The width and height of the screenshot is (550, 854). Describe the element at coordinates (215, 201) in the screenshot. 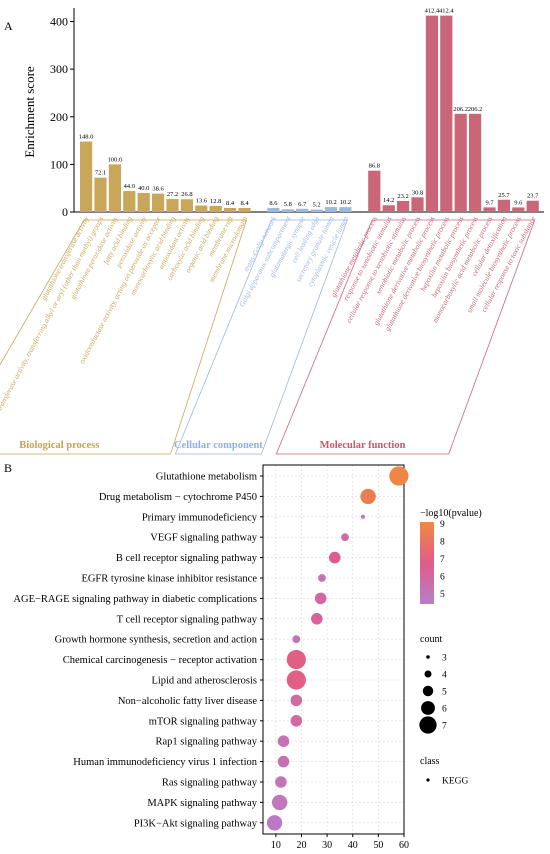

I see `bar-value-label: 12.8` at that location.